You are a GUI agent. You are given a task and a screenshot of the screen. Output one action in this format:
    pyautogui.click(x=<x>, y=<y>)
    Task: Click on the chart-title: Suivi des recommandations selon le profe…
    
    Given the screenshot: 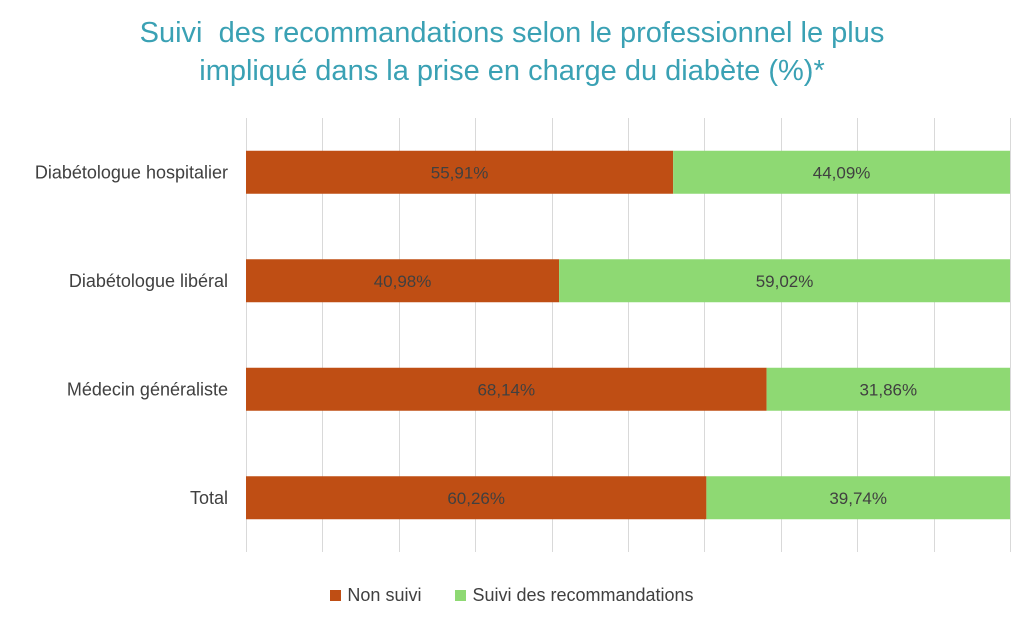 What is the action you would take?
    pyautogui.click(x=512, y=52)
    